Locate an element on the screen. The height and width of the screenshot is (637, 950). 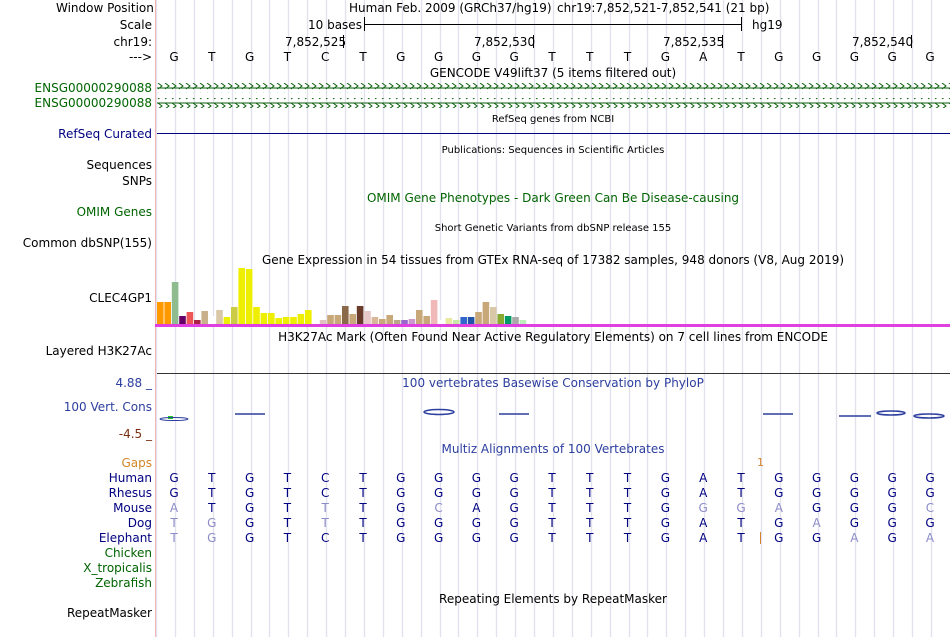
gaps-label: Gaps is located at coordinates (136, 463).